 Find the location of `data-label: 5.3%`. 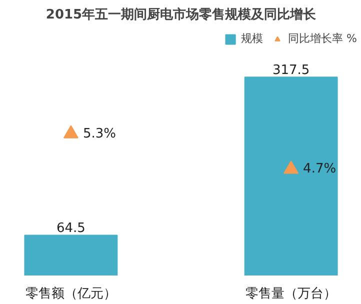

data-label: 5.3% is located at coordinates (99, 134).